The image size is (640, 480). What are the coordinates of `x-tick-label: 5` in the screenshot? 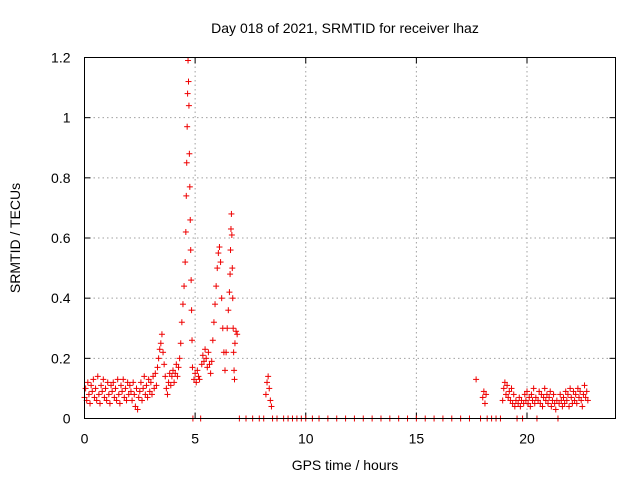 It's located at (195, 439).